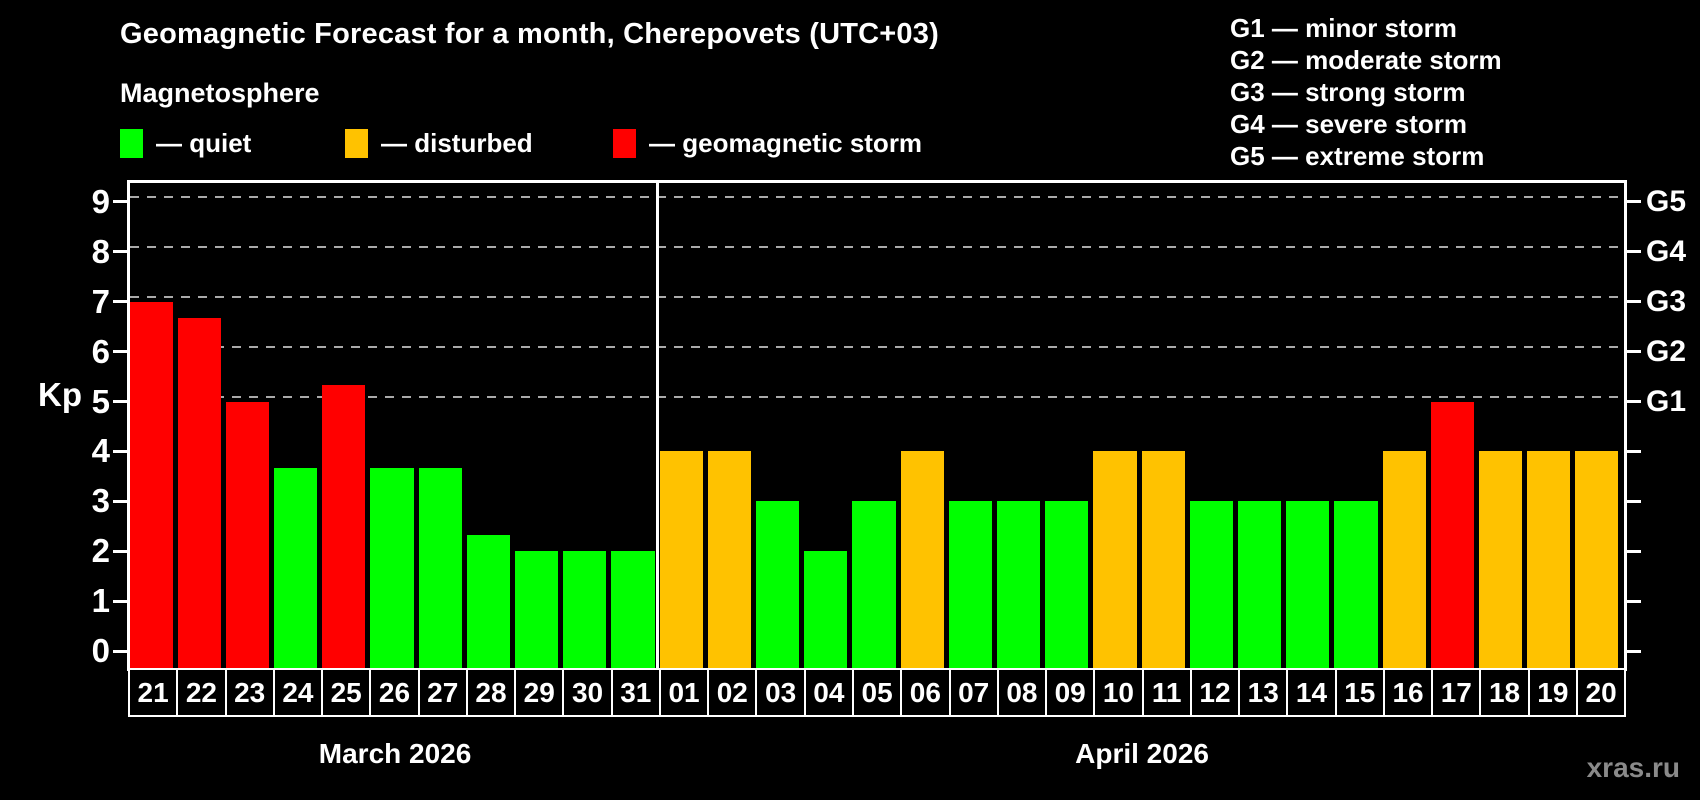 This screenshot has width=1700, height=800. Describe the element at coordinates (100, 451) in the screenshot. I see `y-tick-label-4: 4` at that location.